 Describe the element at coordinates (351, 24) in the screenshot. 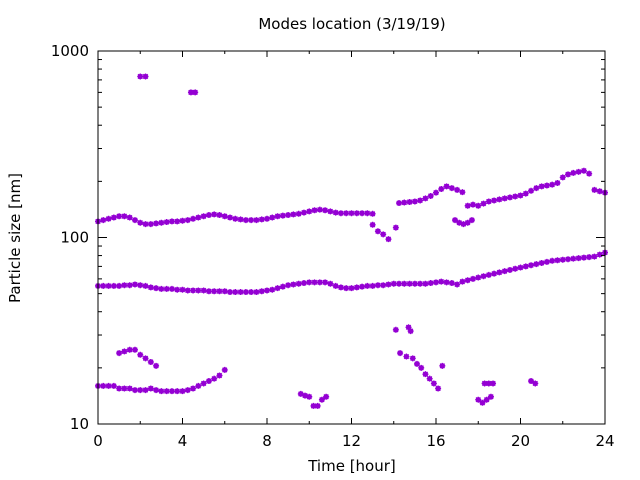

I see `chart-title: Modes location (3/19/19)` at that location.